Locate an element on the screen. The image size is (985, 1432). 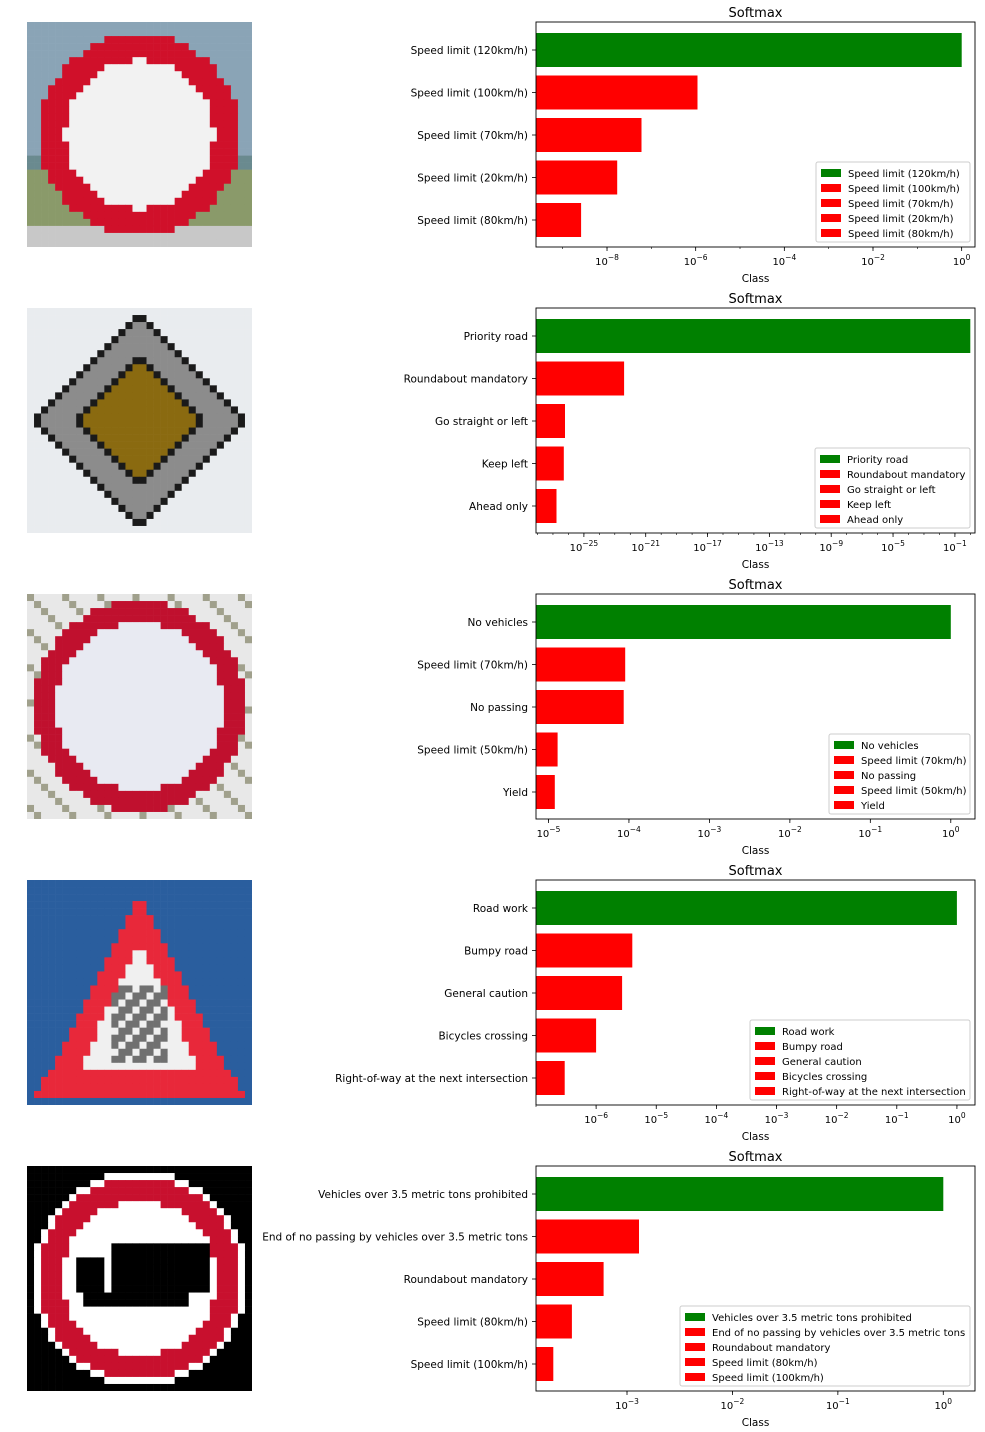
y-tick-label-2: Bumpy road is located at coordinates (496, 952).